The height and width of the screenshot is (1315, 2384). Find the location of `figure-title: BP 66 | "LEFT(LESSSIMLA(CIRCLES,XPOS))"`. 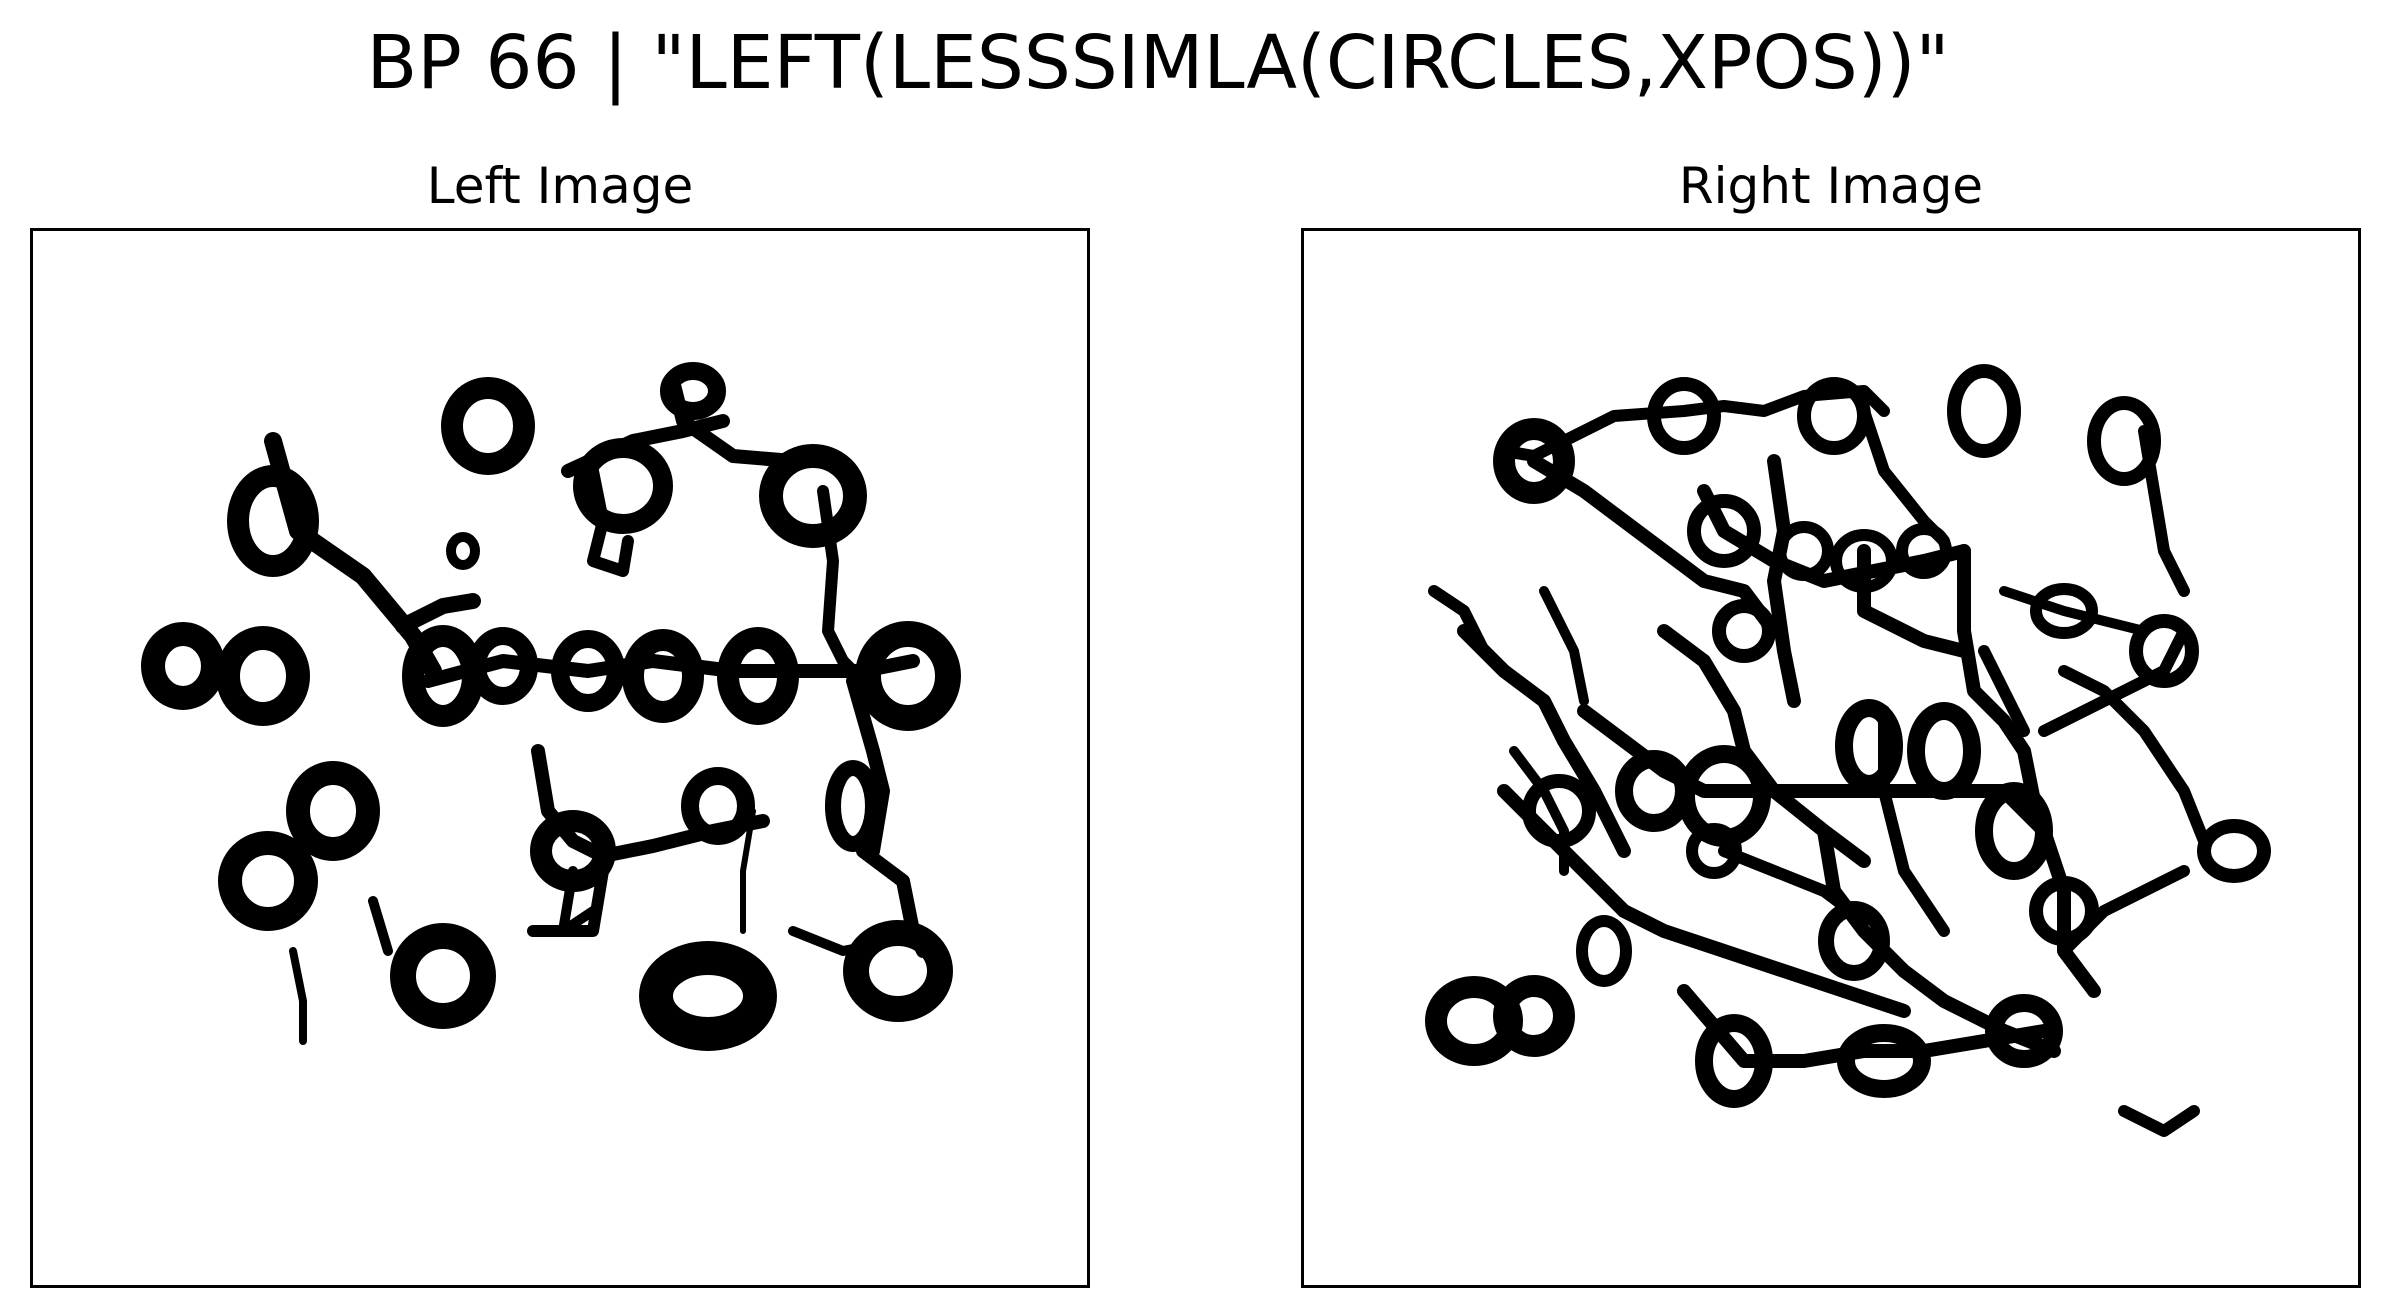

figure-title: BP 66 | "LEFT(LESSSIMLA(CIRCLES,XPOS))" is located at coordinates (1158, 63).